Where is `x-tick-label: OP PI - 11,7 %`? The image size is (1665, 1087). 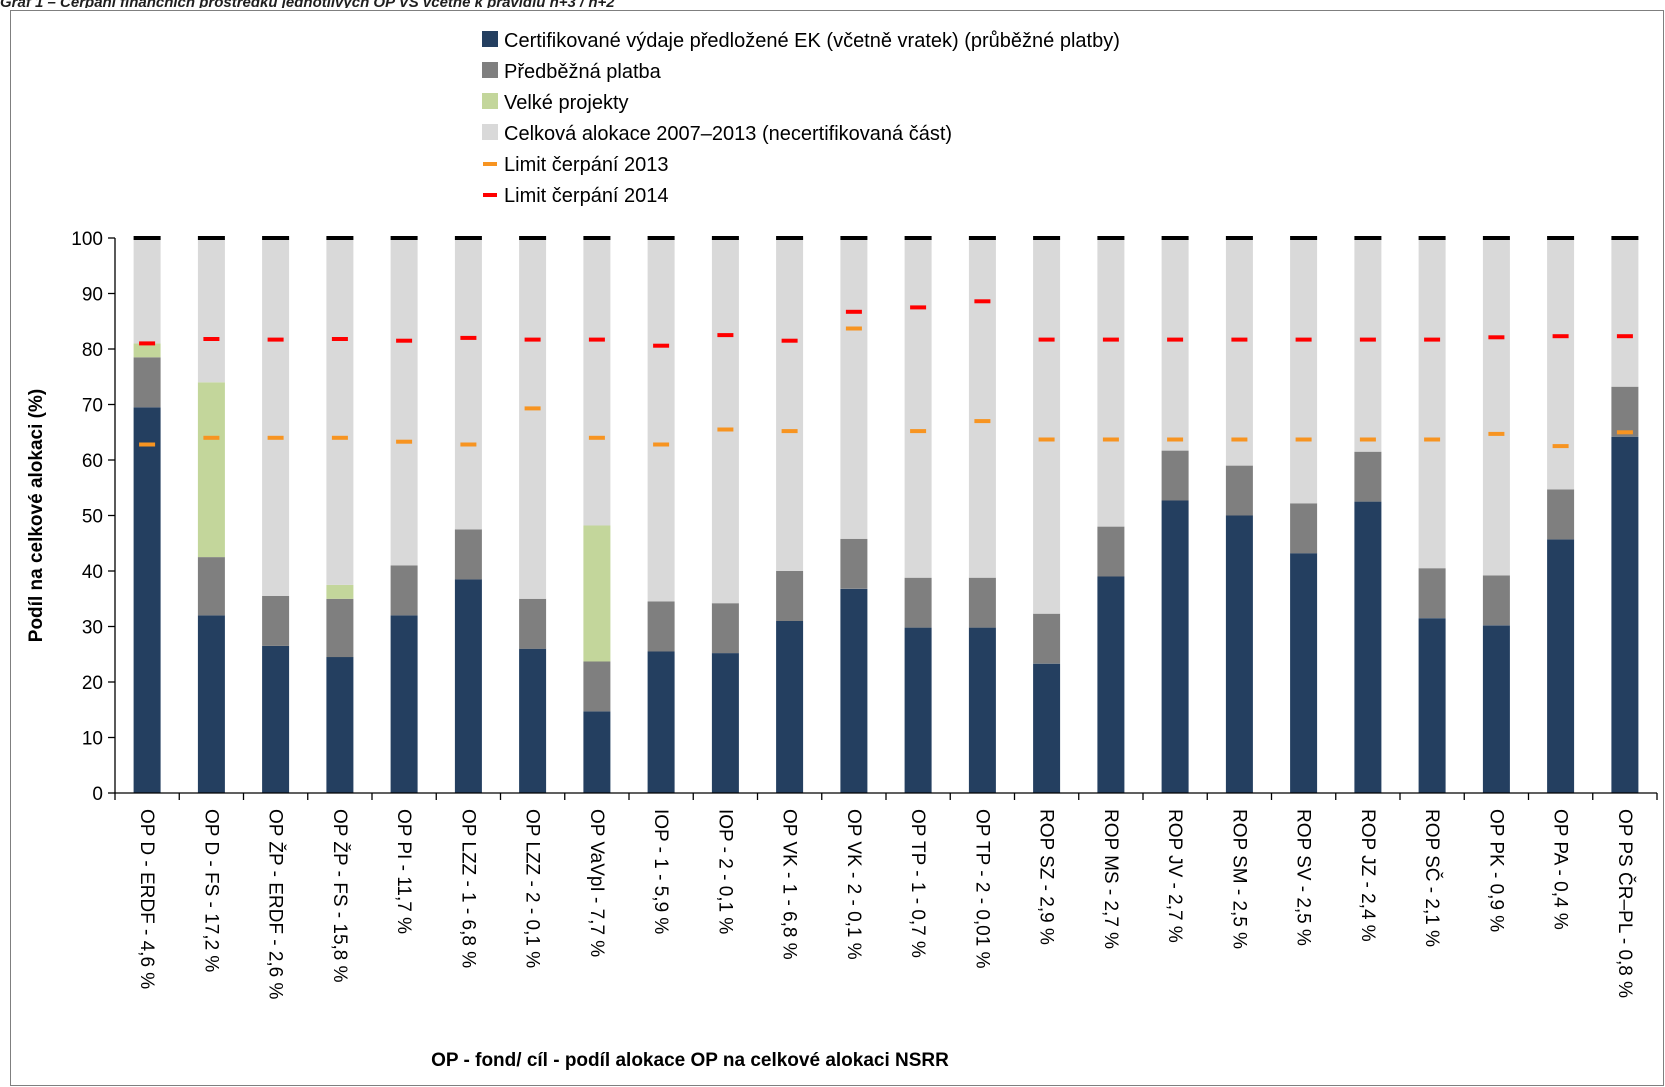
x-tick-label: OP PI - 11,7 % is located at coordinates (403, 871).